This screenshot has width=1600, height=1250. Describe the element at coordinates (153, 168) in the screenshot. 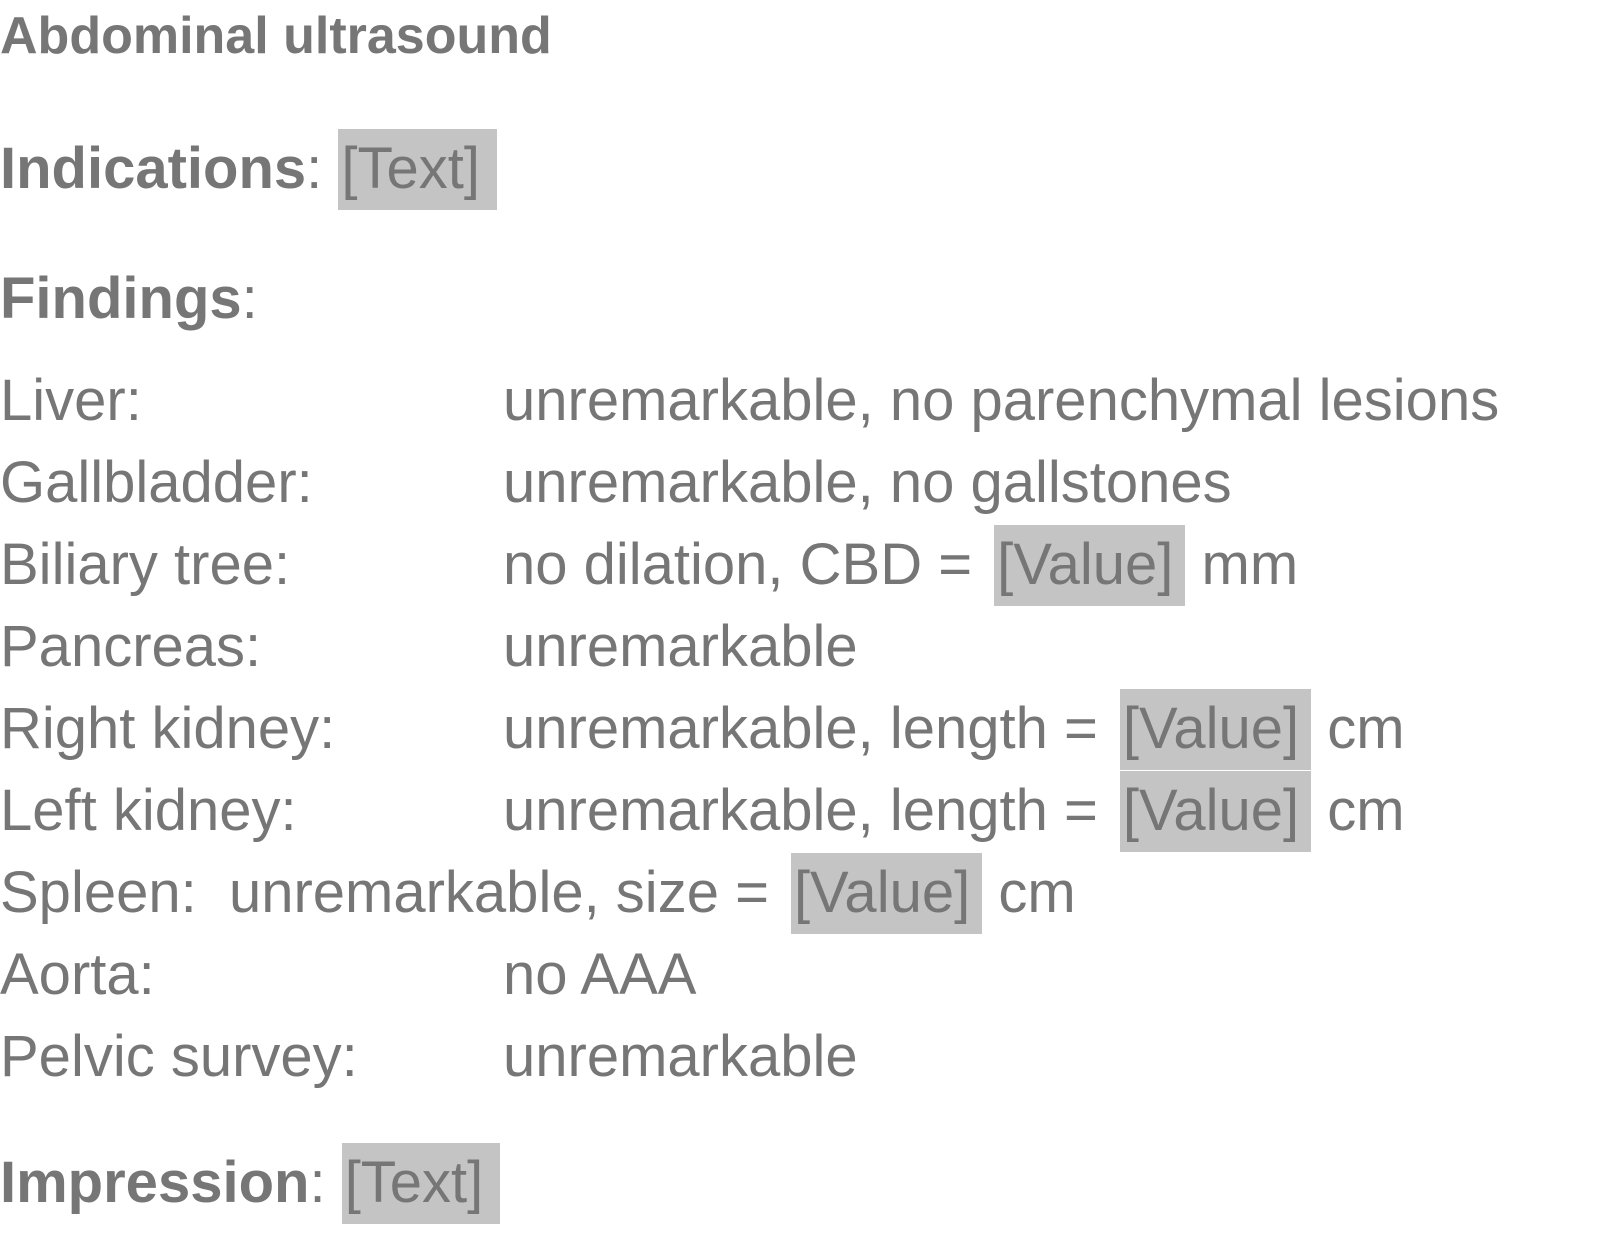

I see `indications-label: Indications` at that location.